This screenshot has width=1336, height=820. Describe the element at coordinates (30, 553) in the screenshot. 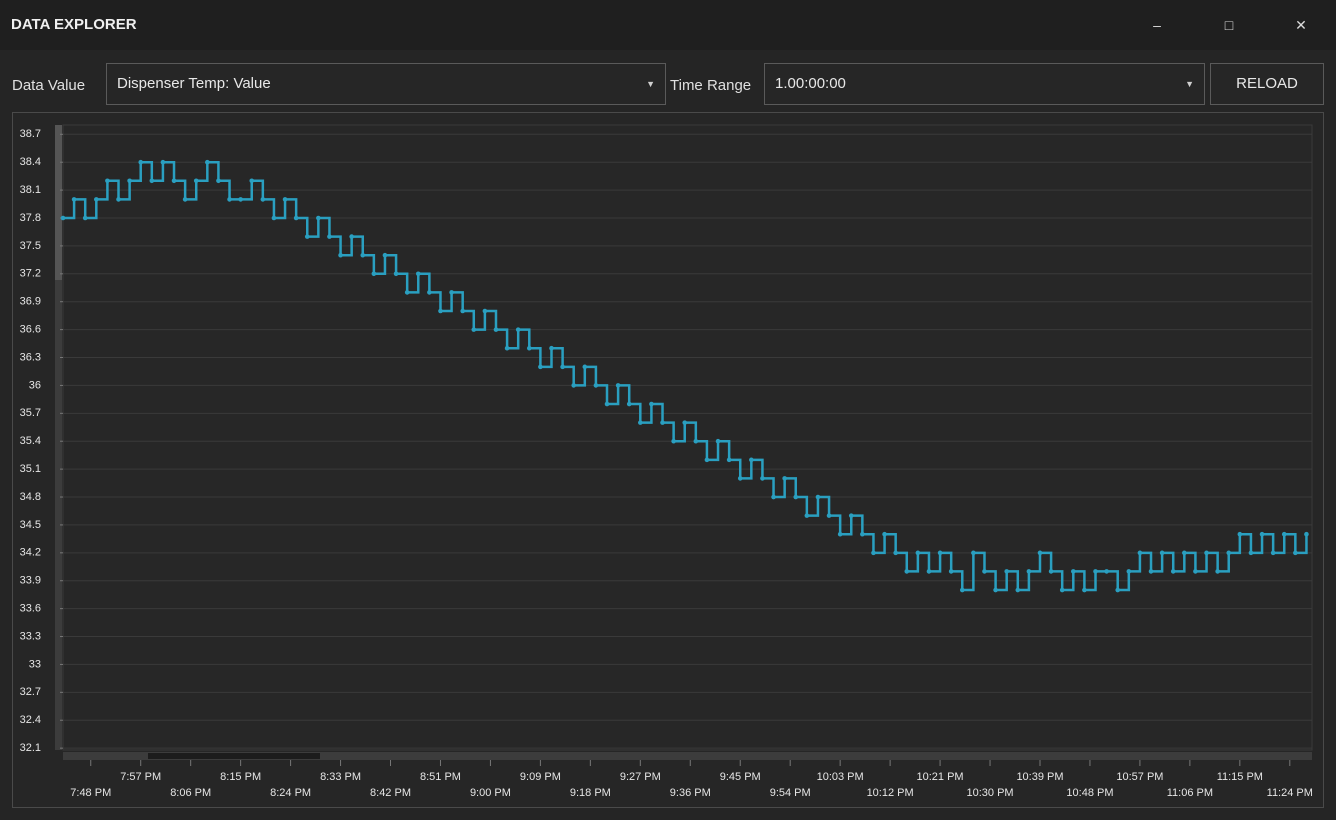

I see `y-tick-label: 34.2` at that location.